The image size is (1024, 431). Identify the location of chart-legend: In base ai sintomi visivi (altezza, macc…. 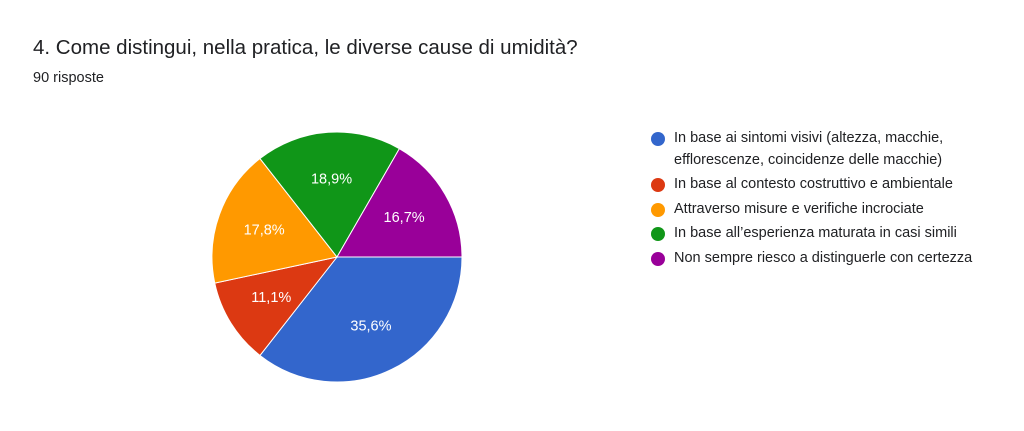
(816, 200).